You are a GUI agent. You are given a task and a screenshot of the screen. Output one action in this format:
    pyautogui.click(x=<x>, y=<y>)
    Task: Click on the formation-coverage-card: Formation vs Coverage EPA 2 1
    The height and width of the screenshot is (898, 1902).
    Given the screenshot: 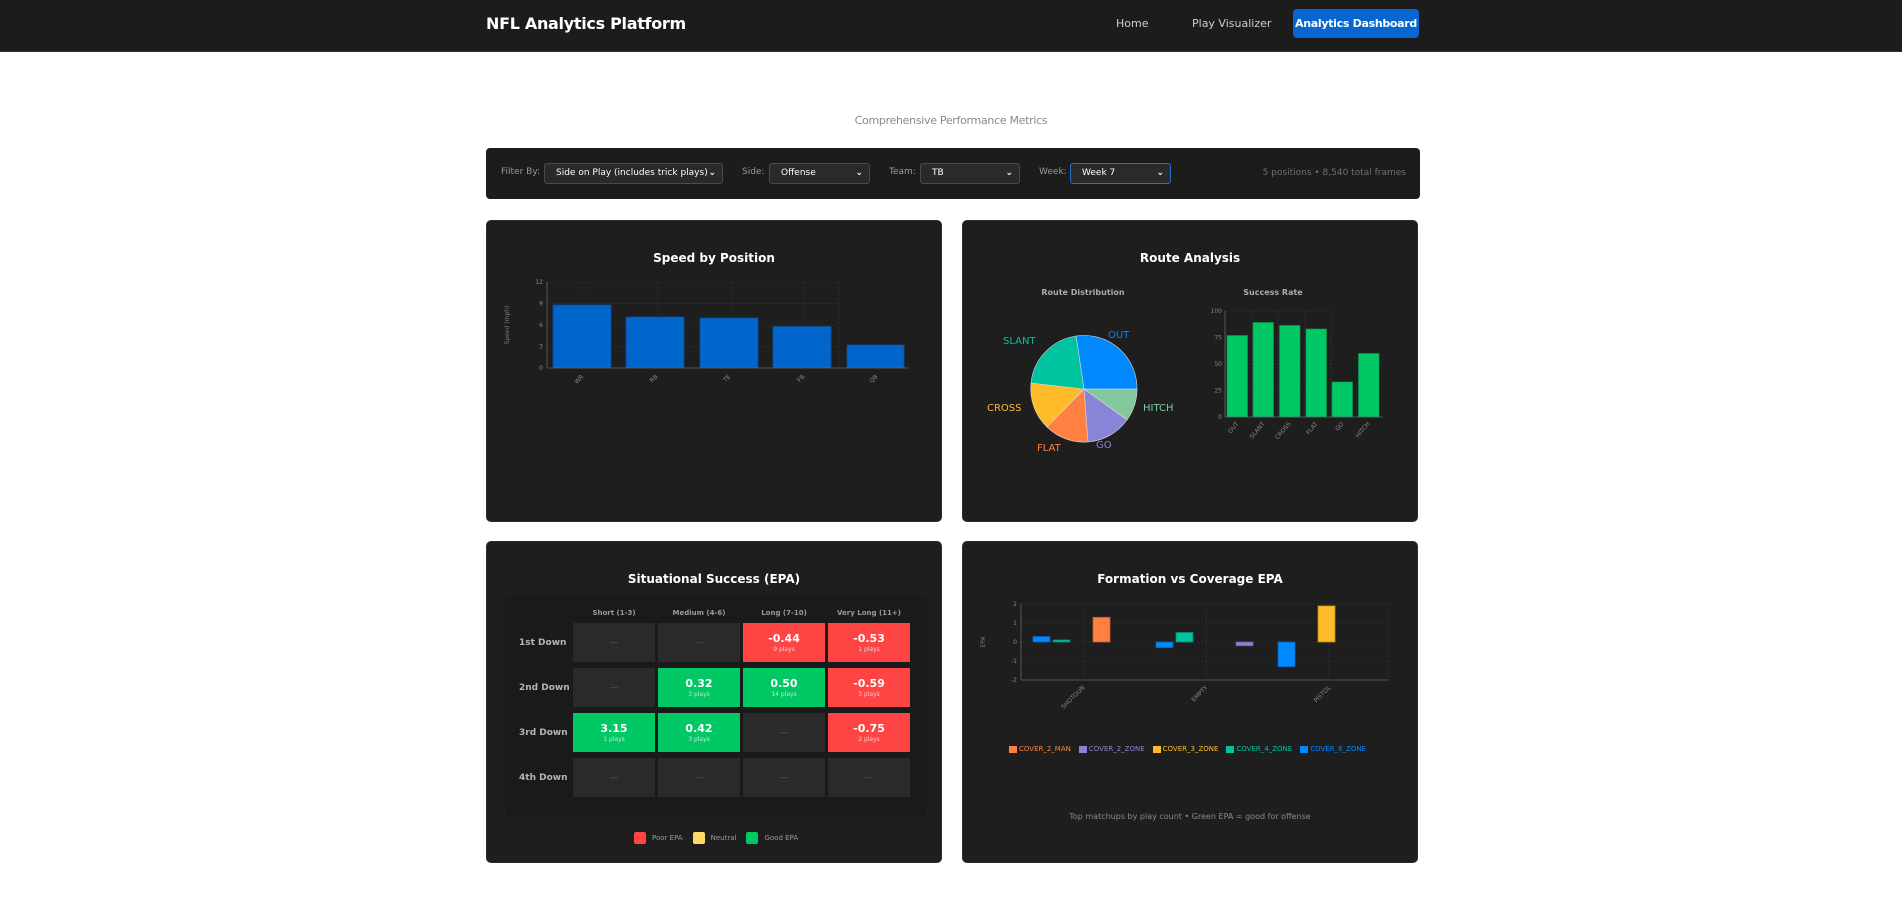 What is the action you would take?
    pyautogui.click(x=1190, y=702)
    